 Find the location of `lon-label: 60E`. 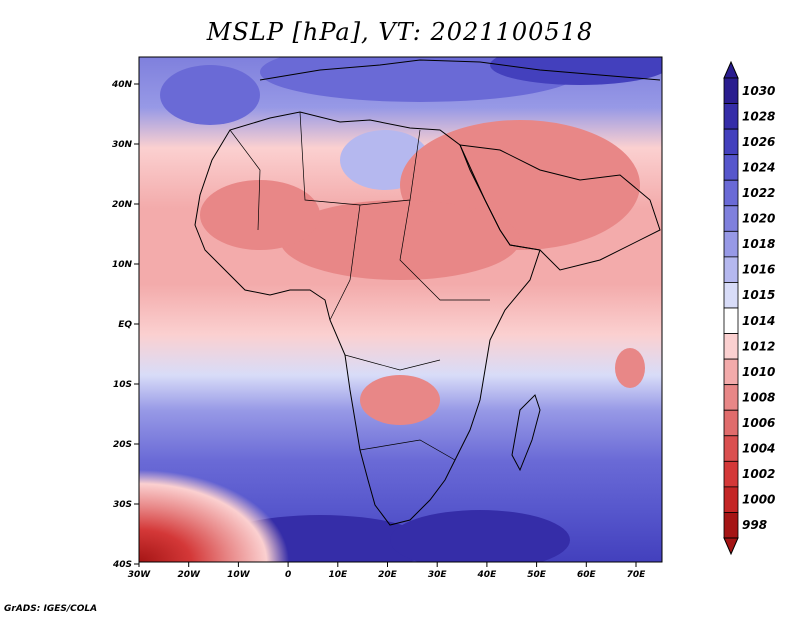

lon-label: 60E is located at coordinates (587, 575).